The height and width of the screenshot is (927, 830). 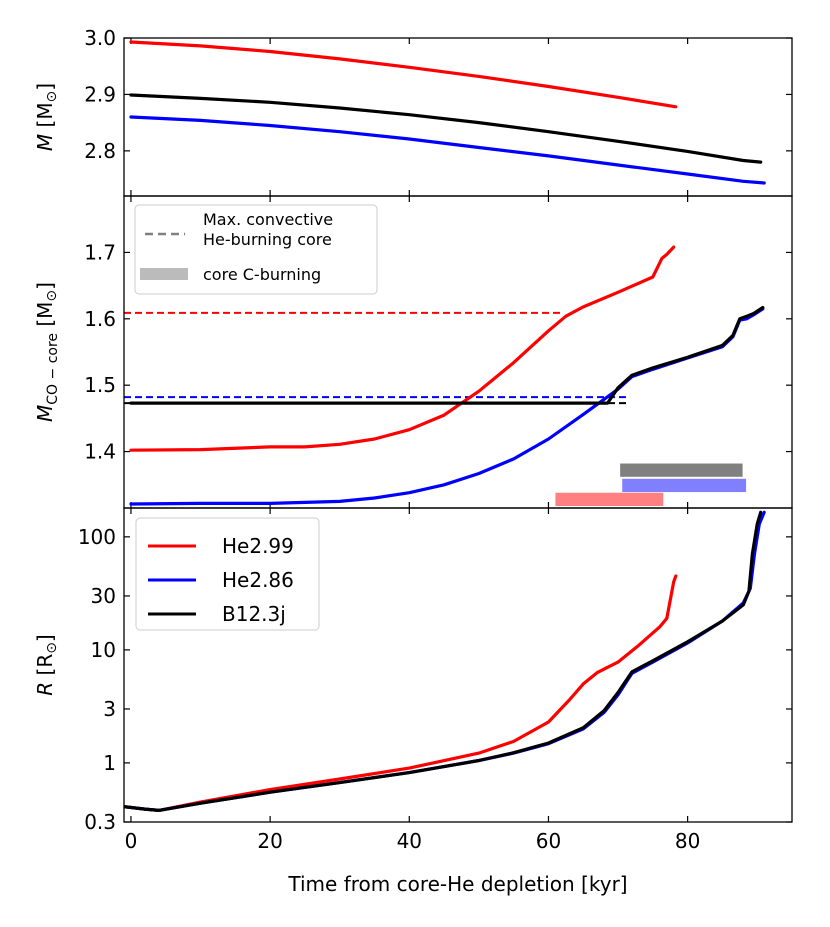 I want to click on mass-y-label-symbol: M, so click(x=45, y=142).